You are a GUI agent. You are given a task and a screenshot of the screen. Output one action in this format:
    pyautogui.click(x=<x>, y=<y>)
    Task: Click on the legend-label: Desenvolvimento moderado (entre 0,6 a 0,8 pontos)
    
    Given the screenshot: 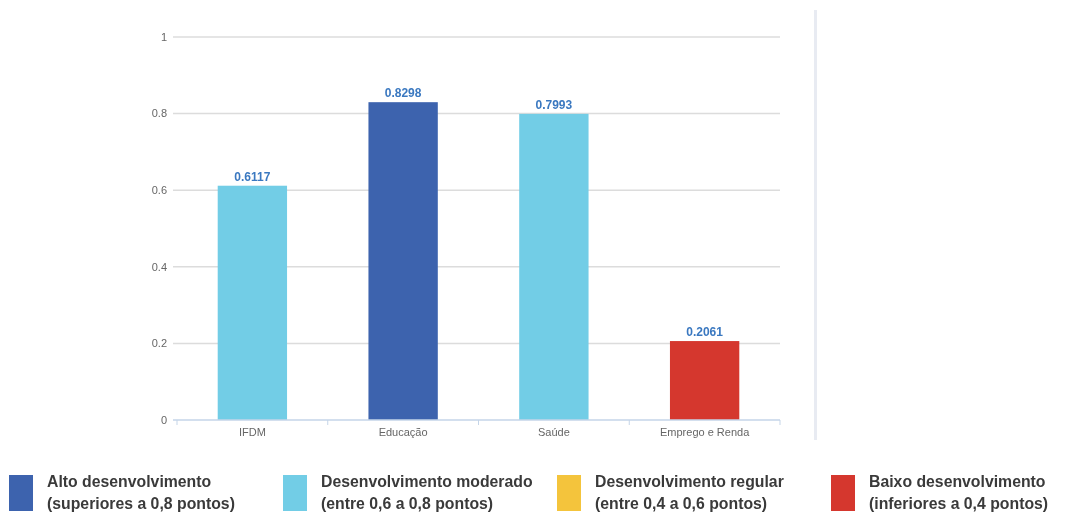 What is the action you would take?
    pyautogui.click(x=427, y=492)
    